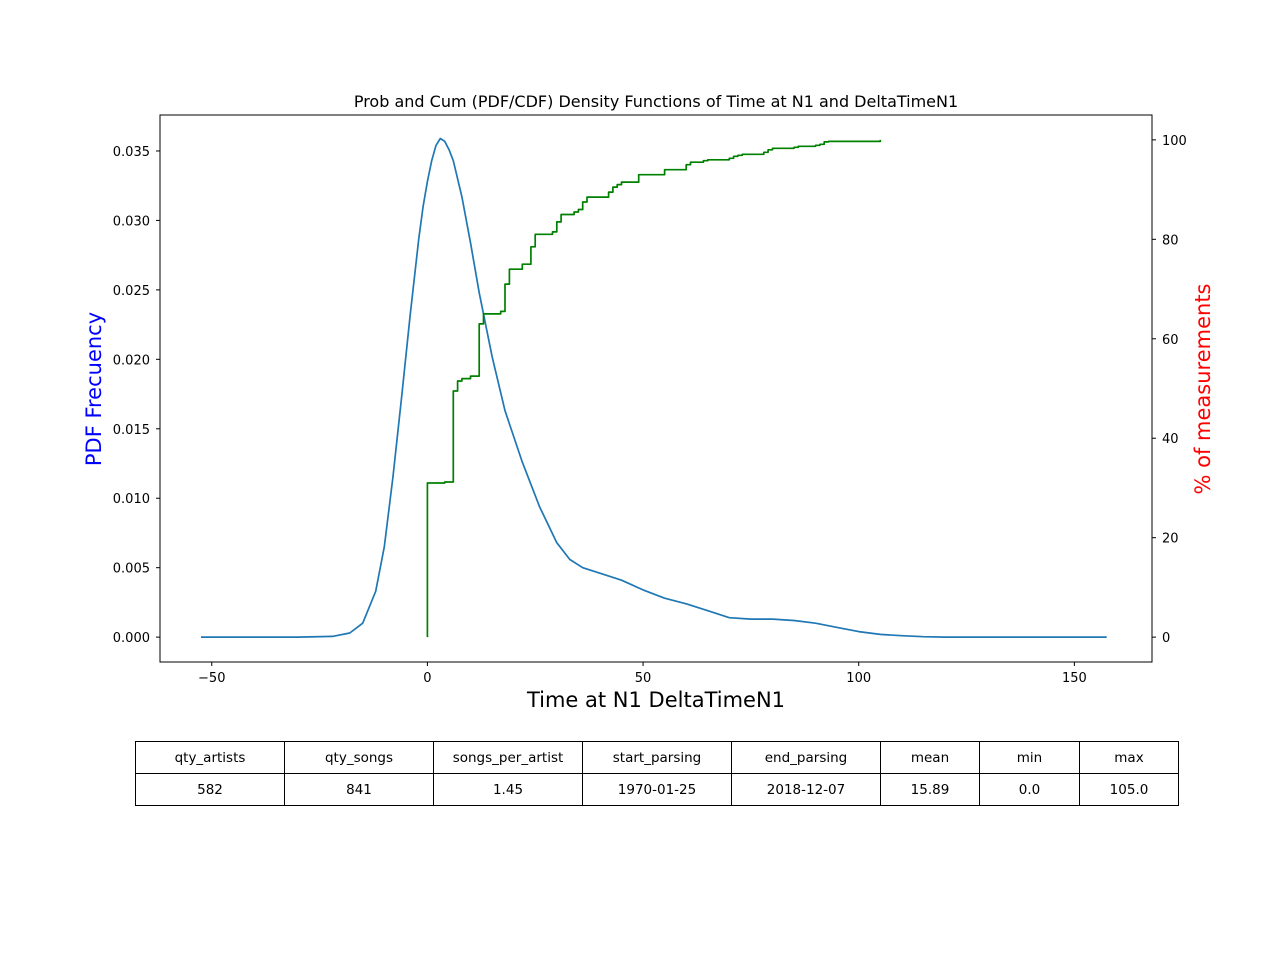  I want to click on y2-tick-label: 20, so click(1170, 539).